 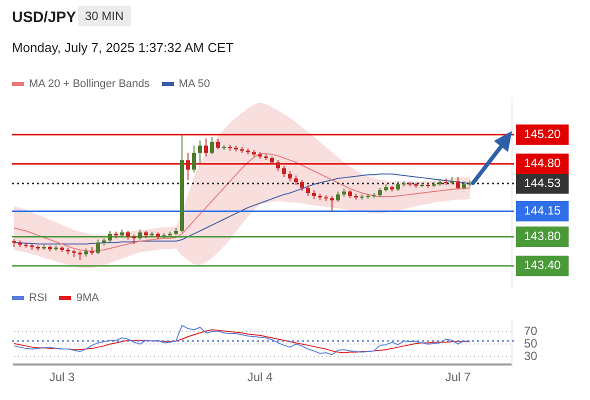 What do you see at coordinates (531, 343) in the screenshot?
I see `y-tick-label: 50` at bounding box center [531, 343].